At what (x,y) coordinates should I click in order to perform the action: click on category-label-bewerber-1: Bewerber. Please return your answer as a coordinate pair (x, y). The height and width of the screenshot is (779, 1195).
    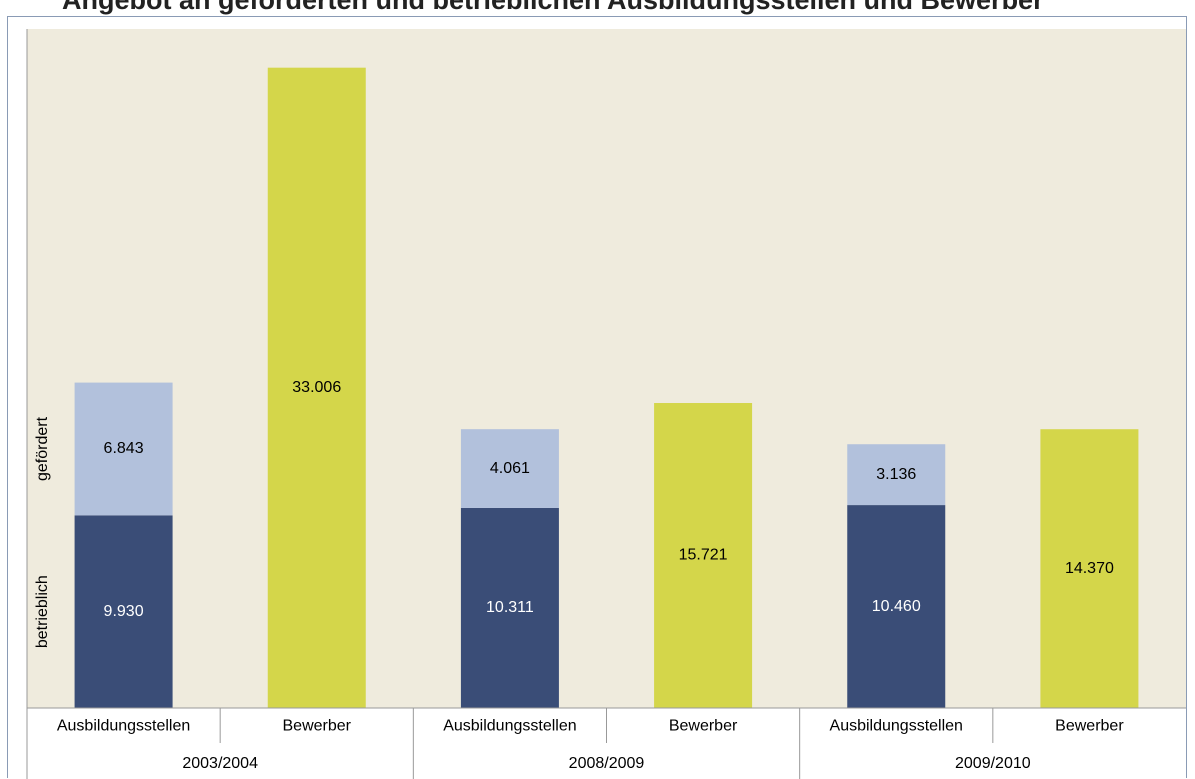
    Looking at the image, I should click on (703, 726).